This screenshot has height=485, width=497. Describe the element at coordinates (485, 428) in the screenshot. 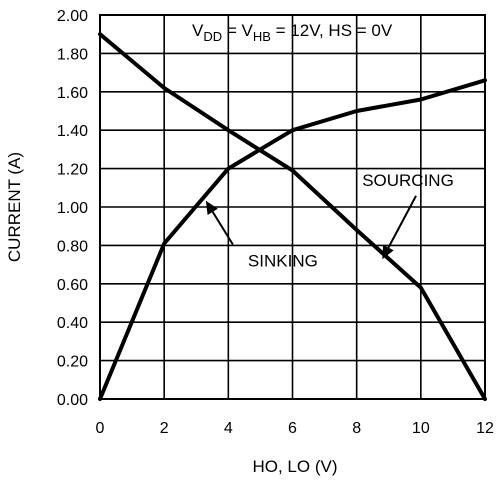

I see `x-tick-label: 12` at that location.